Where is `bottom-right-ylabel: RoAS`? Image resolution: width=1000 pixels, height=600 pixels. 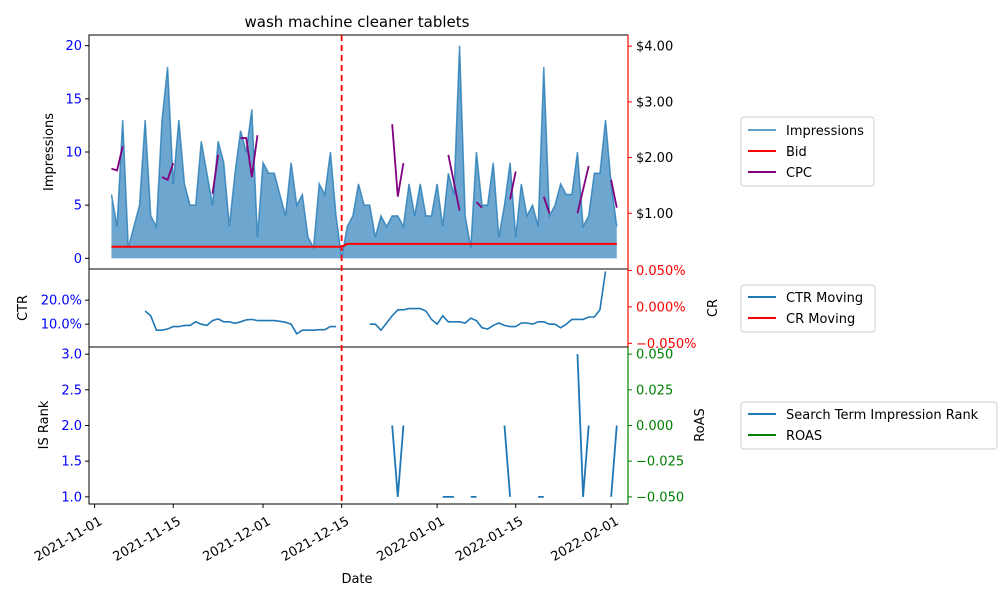 bottom-right-ylabel: RoAS is located at coordinates (700, 425).